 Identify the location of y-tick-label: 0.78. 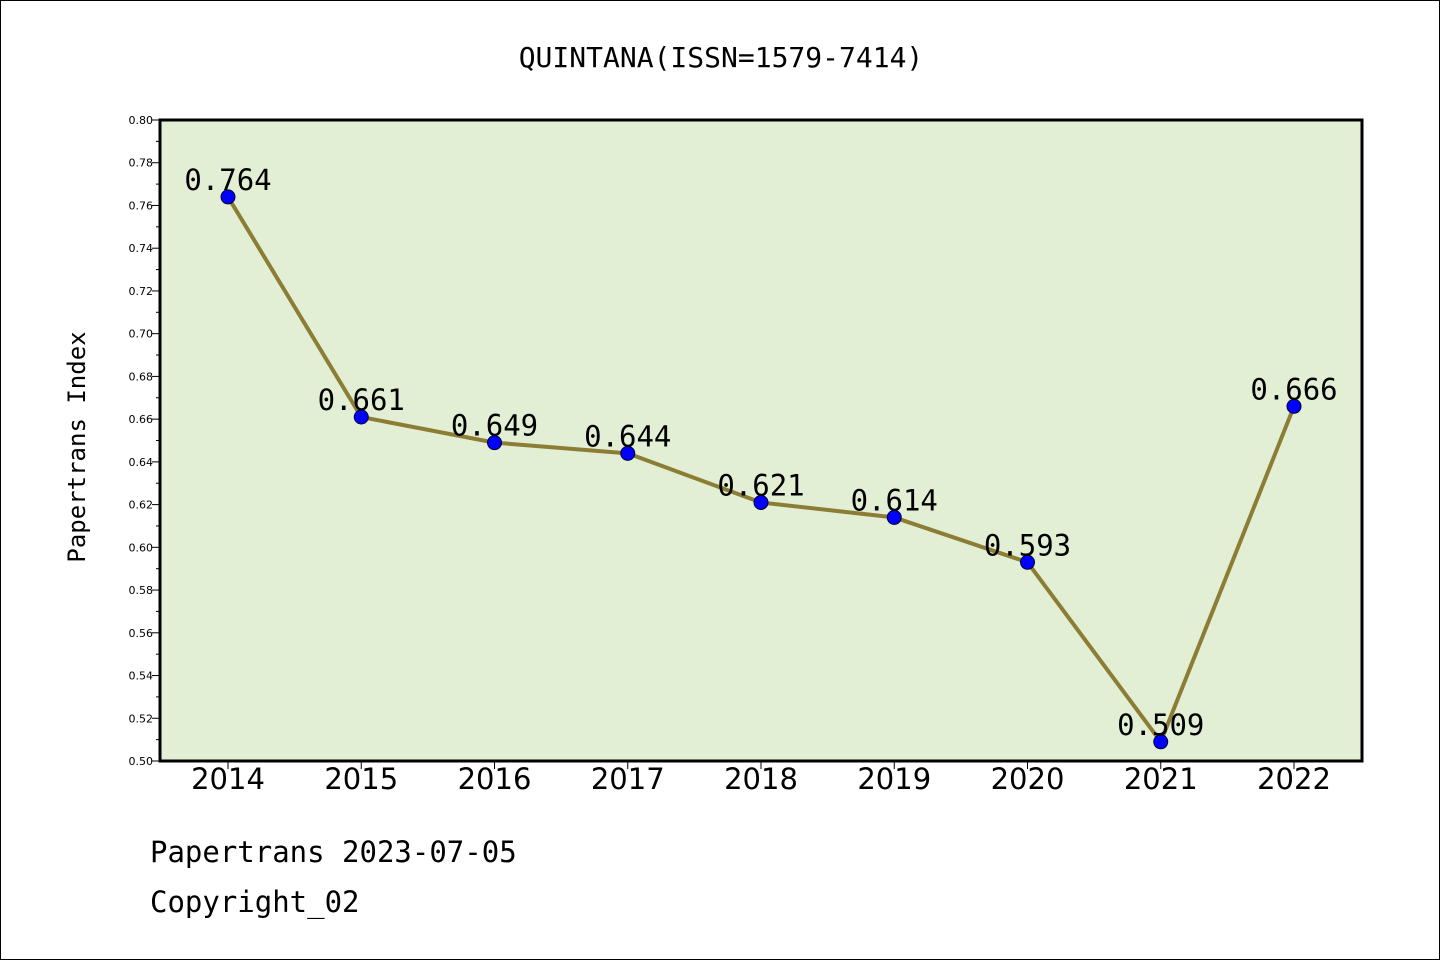
(141, 163).